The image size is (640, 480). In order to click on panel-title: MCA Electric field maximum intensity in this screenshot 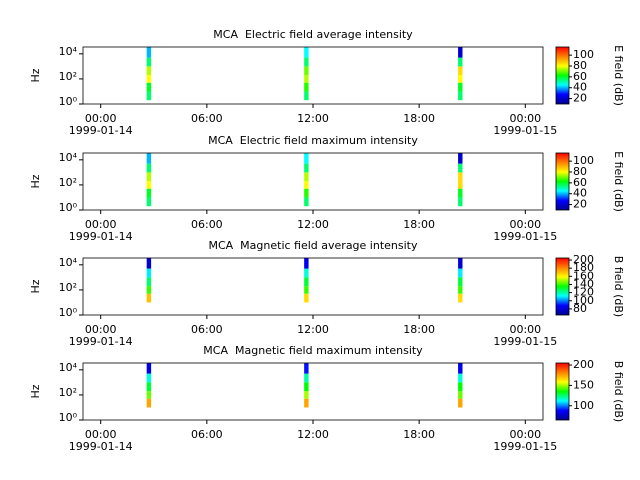, I will do `click(313, 140)`.